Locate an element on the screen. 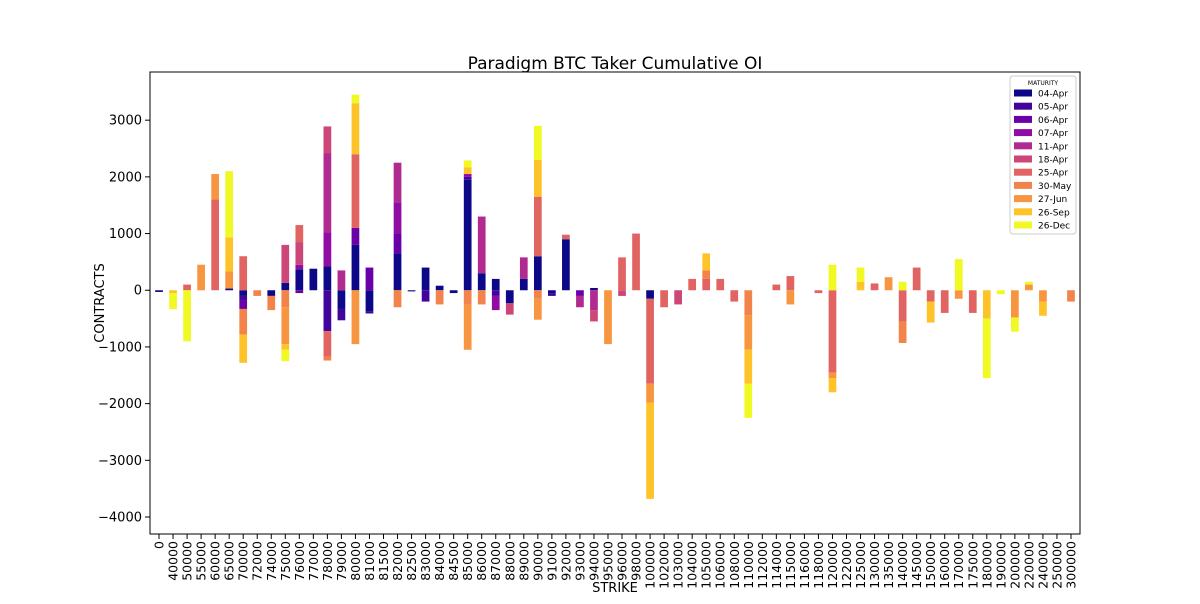 The image size is (1200, 604). x-tick-label: 112000 is located at coordinates (762, 565).